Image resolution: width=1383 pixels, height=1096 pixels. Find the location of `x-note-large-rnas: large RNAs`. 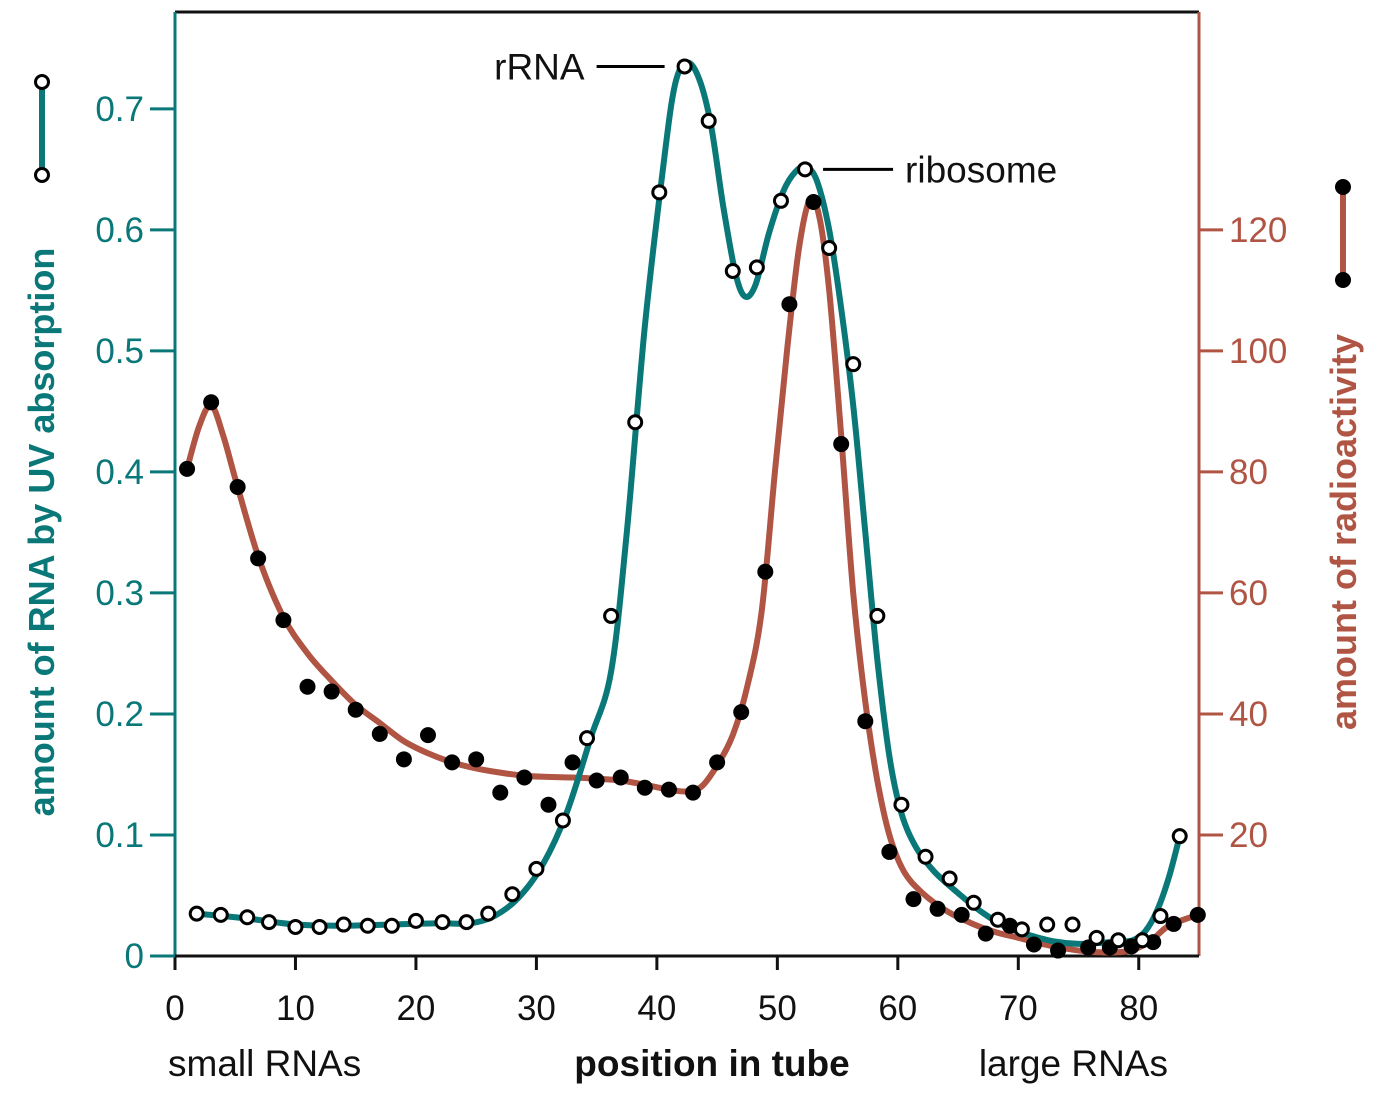

x-note-large-rnas: large RNAs is located at coordinates (1073, 1063).